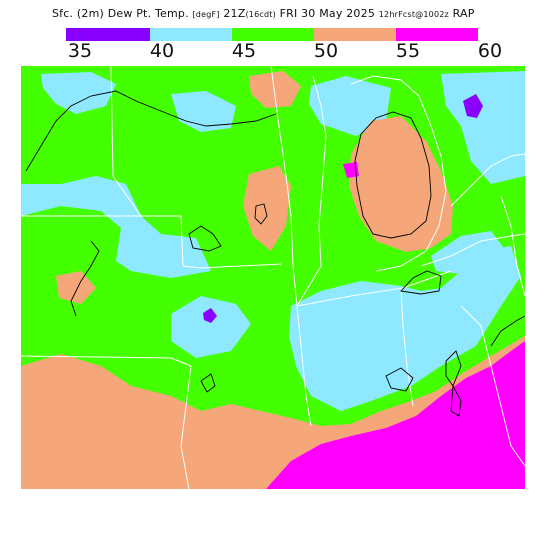  Describe the element at coordinates (206, 14) in the screenshot. I see `title-units: [degF]` at that location.